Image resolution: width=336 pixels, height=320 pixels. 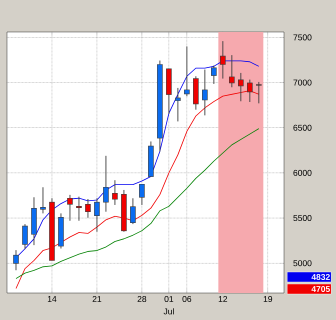 I want to click on y-tick-label: 6000, so click(x=302, y=173).